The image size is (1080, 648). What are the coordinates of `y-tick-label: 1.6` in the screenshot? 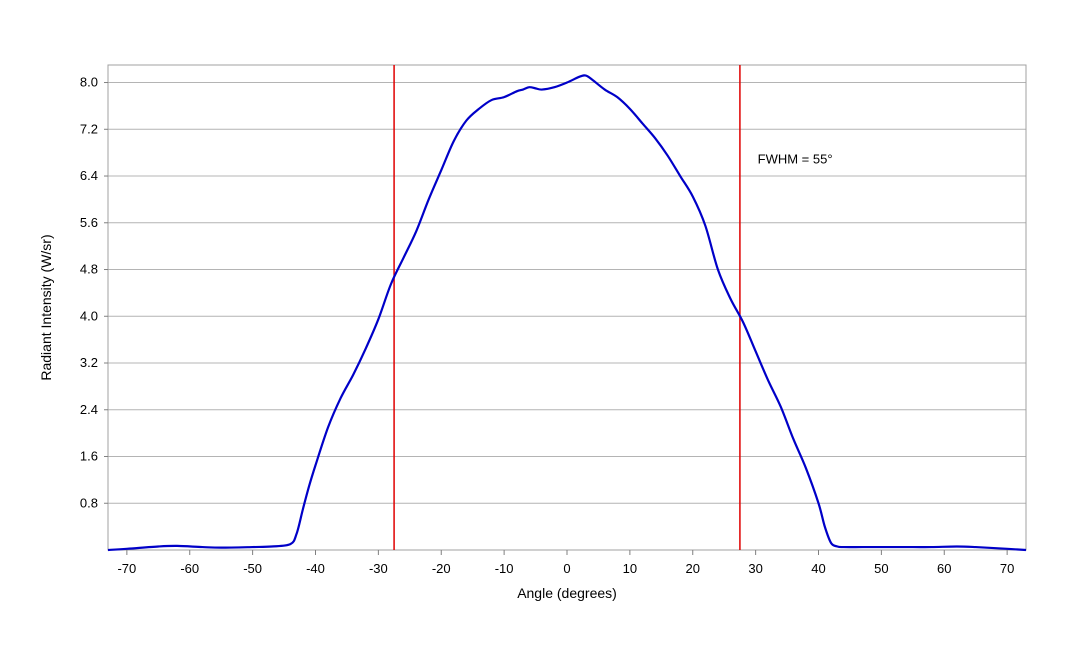 It's located at (89, 456).